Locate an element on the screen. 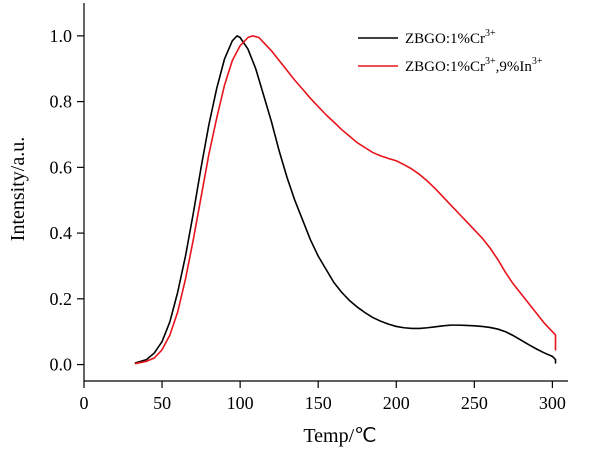  y-axis-ticks: 0.0 0.2 0.4 0.6 0.8 1.0 is located at coordinates (67, 200).